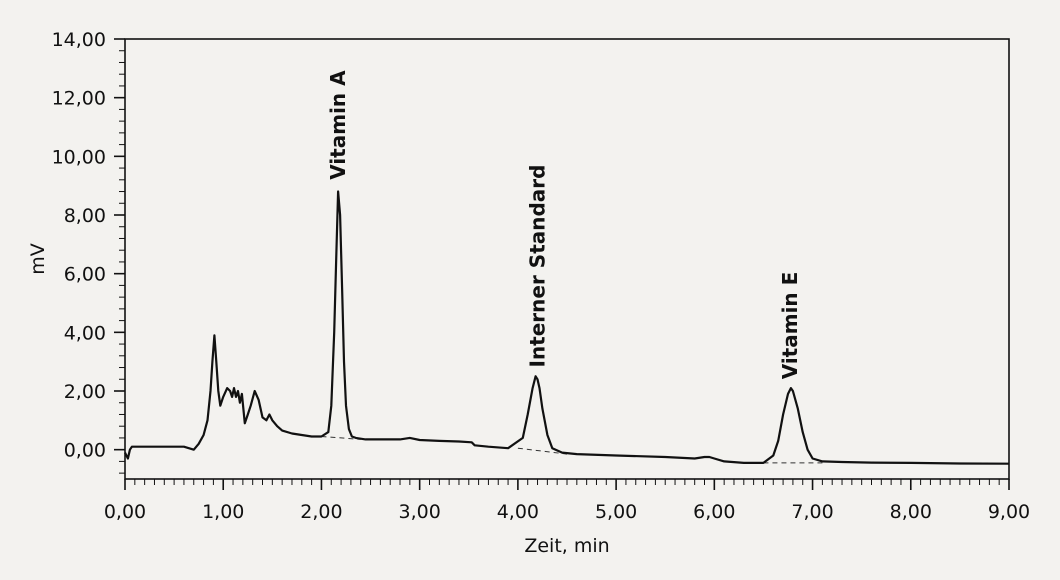  I want to click on x-tick-label: 6,00, so click(714, 512).